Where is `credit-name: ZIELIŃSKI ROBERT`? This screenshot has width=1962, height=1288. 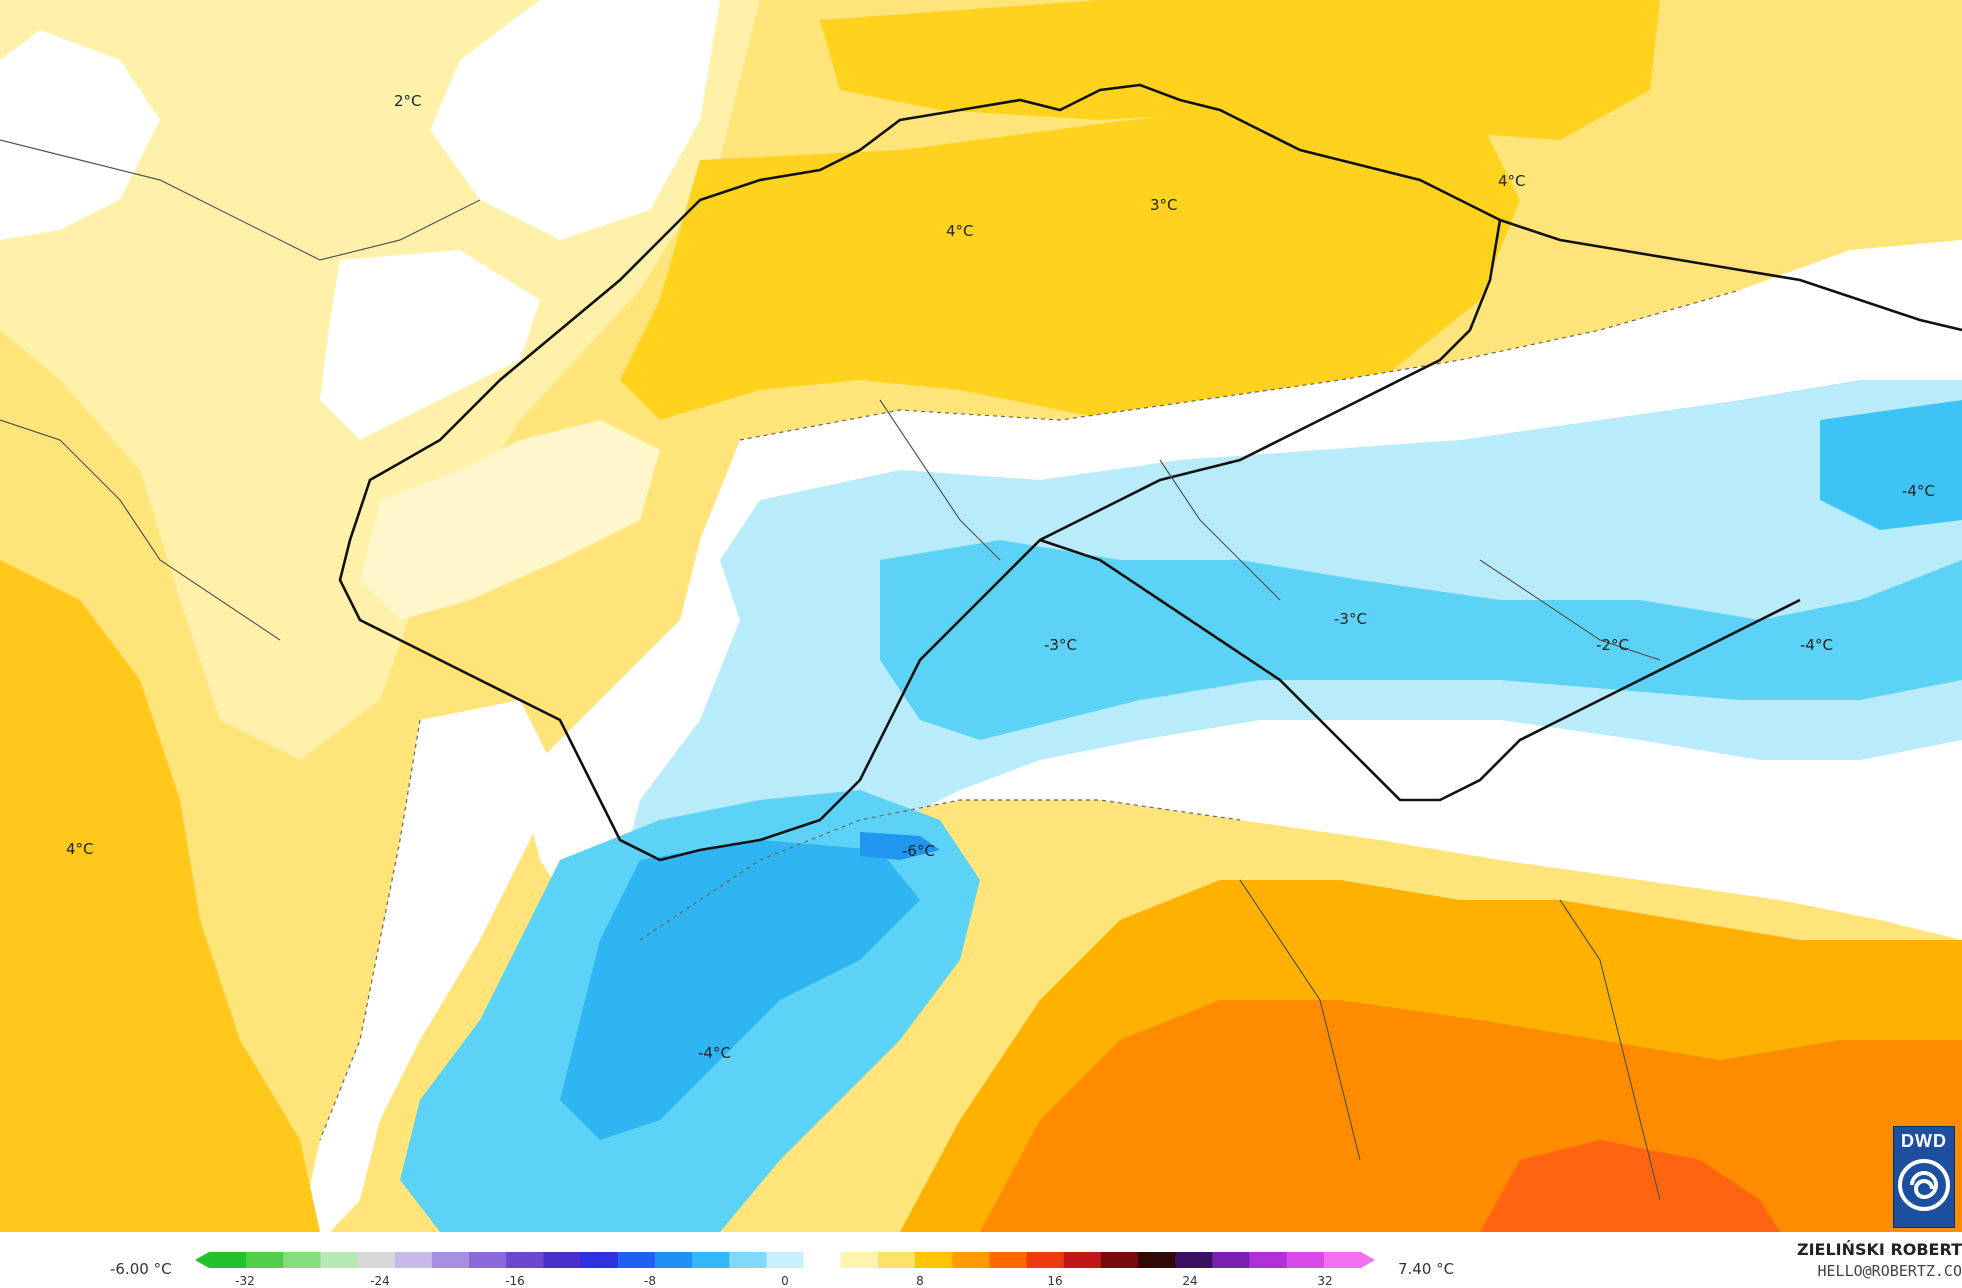 credit-name: ZIELIŃSKI ROBERT is located at coordinates (1879, 1249).